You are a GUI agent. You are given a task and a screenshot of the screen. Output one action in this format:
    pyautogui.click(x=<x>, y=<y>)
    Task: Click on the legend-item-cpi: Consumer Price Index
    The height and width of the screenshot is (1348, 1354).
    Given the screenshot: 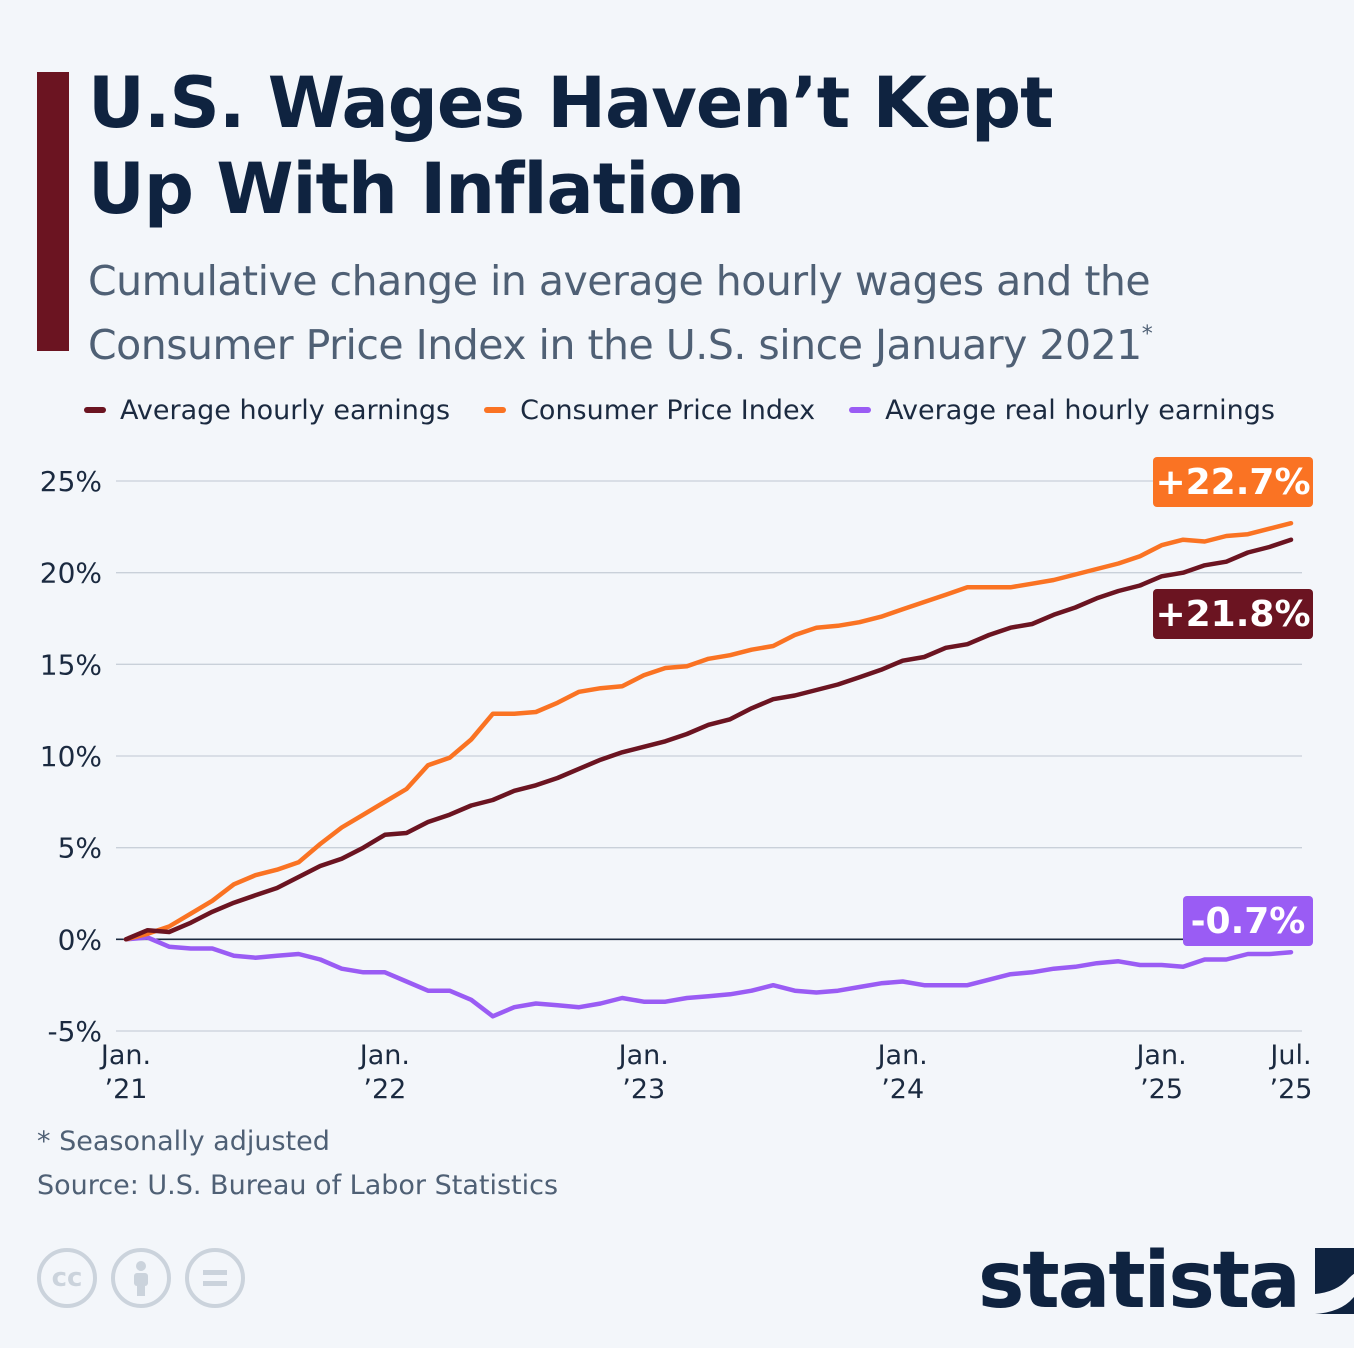 What is the action you would take?
    pyautogui.click(x=649, y=410)
    